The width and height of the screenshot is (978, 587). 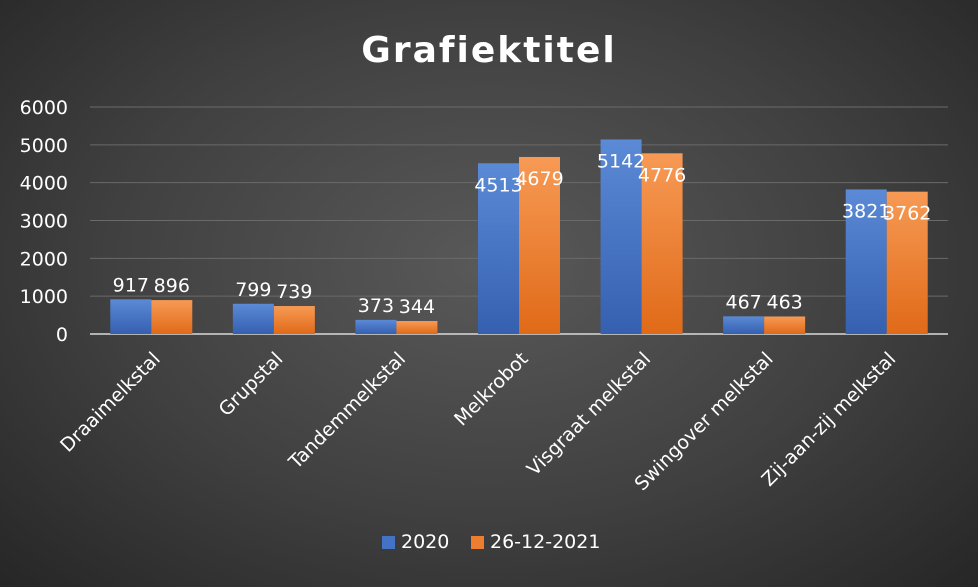 I want to click on y-tick-label: 0, so click(x=62, y=335).